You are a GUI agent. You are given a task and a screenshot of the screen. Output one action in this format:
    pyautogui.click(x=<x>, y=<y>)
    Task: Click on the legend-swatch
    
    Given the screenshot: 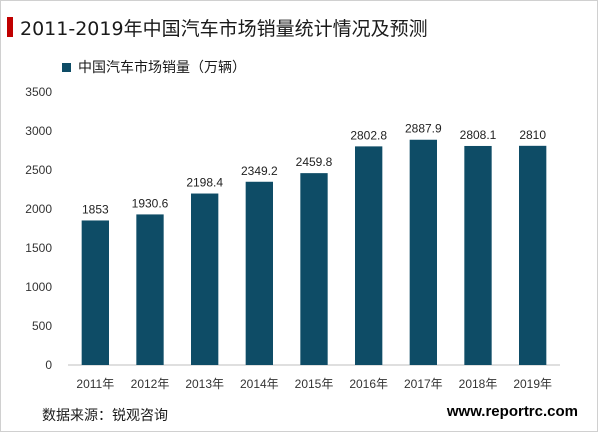 What is the action you would take?
    pyautogui.click(x=66, y=67)
    